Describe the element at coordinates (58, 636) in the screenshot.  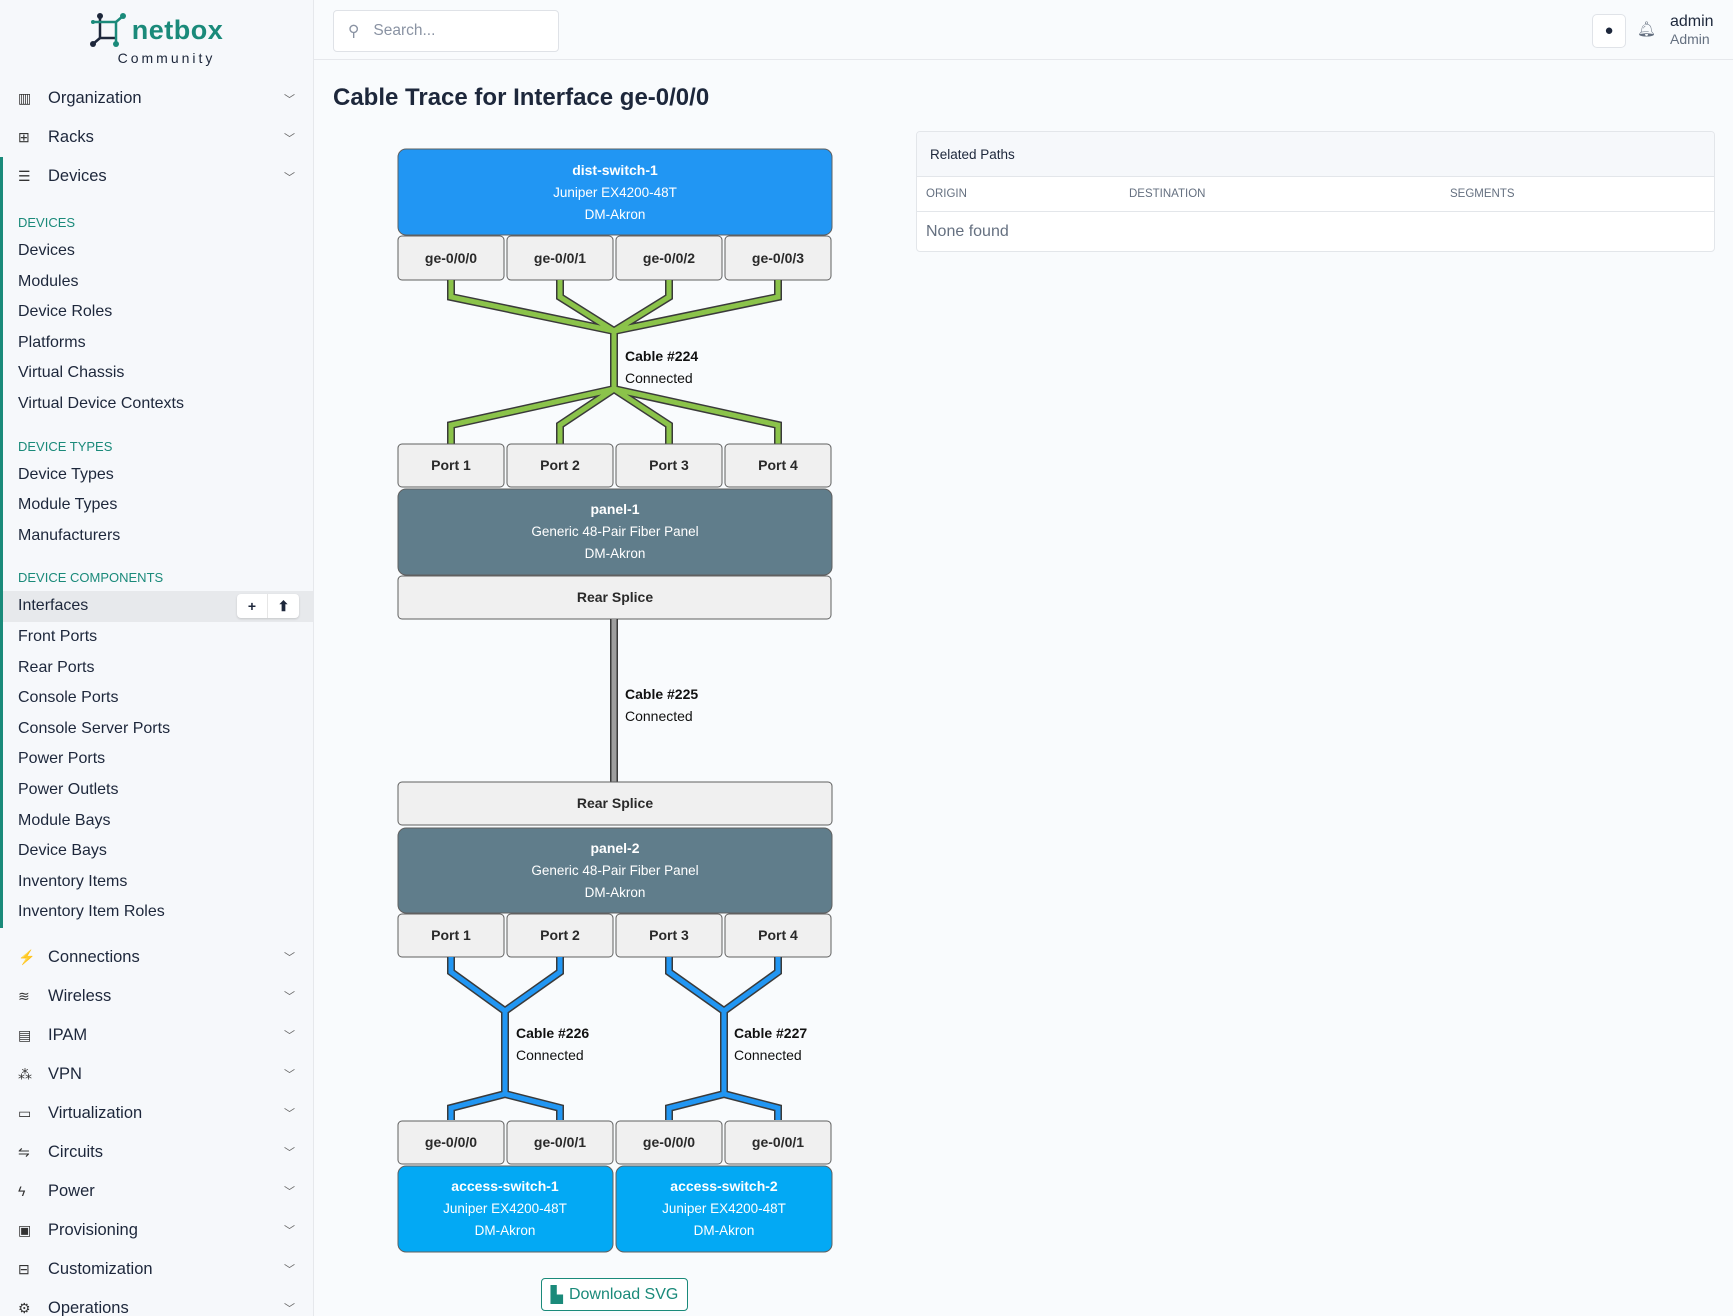
I see `sidebar-item-front-ports: Front Ports` at that location.